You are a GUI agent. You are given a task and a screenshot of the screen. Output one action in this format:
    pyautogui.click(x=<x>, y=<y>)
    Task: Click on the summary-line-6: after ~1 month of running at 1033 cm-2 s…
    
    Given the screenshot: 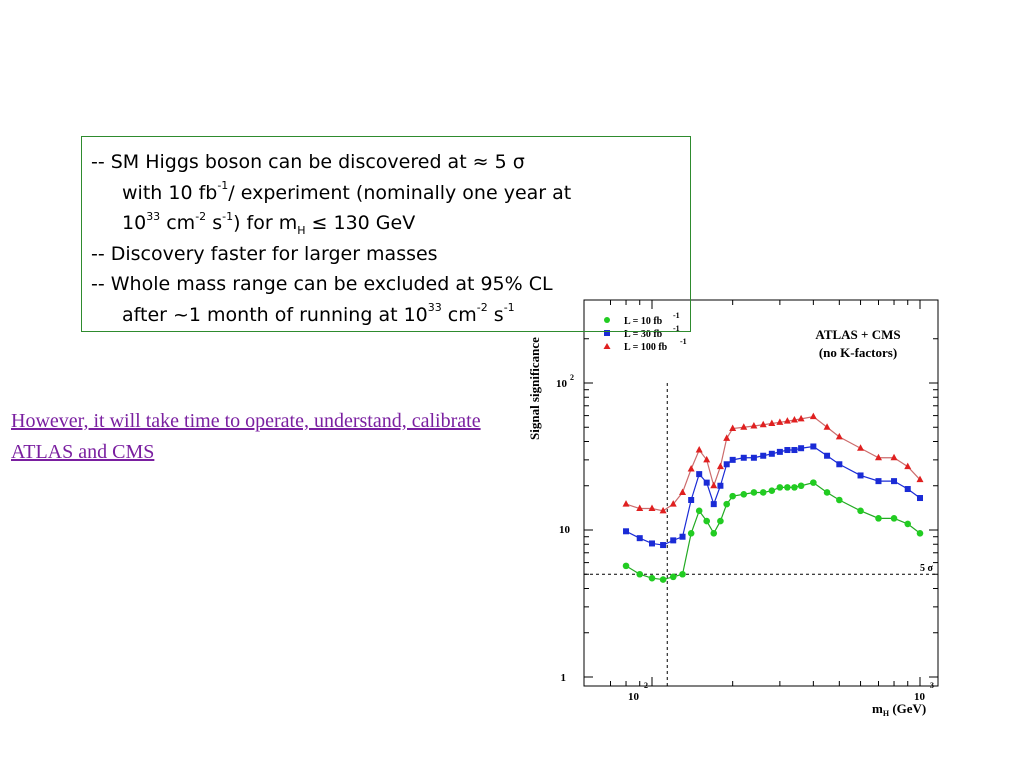 What is the action you would take?
    pyautogui.click(x=318, y=313)
    